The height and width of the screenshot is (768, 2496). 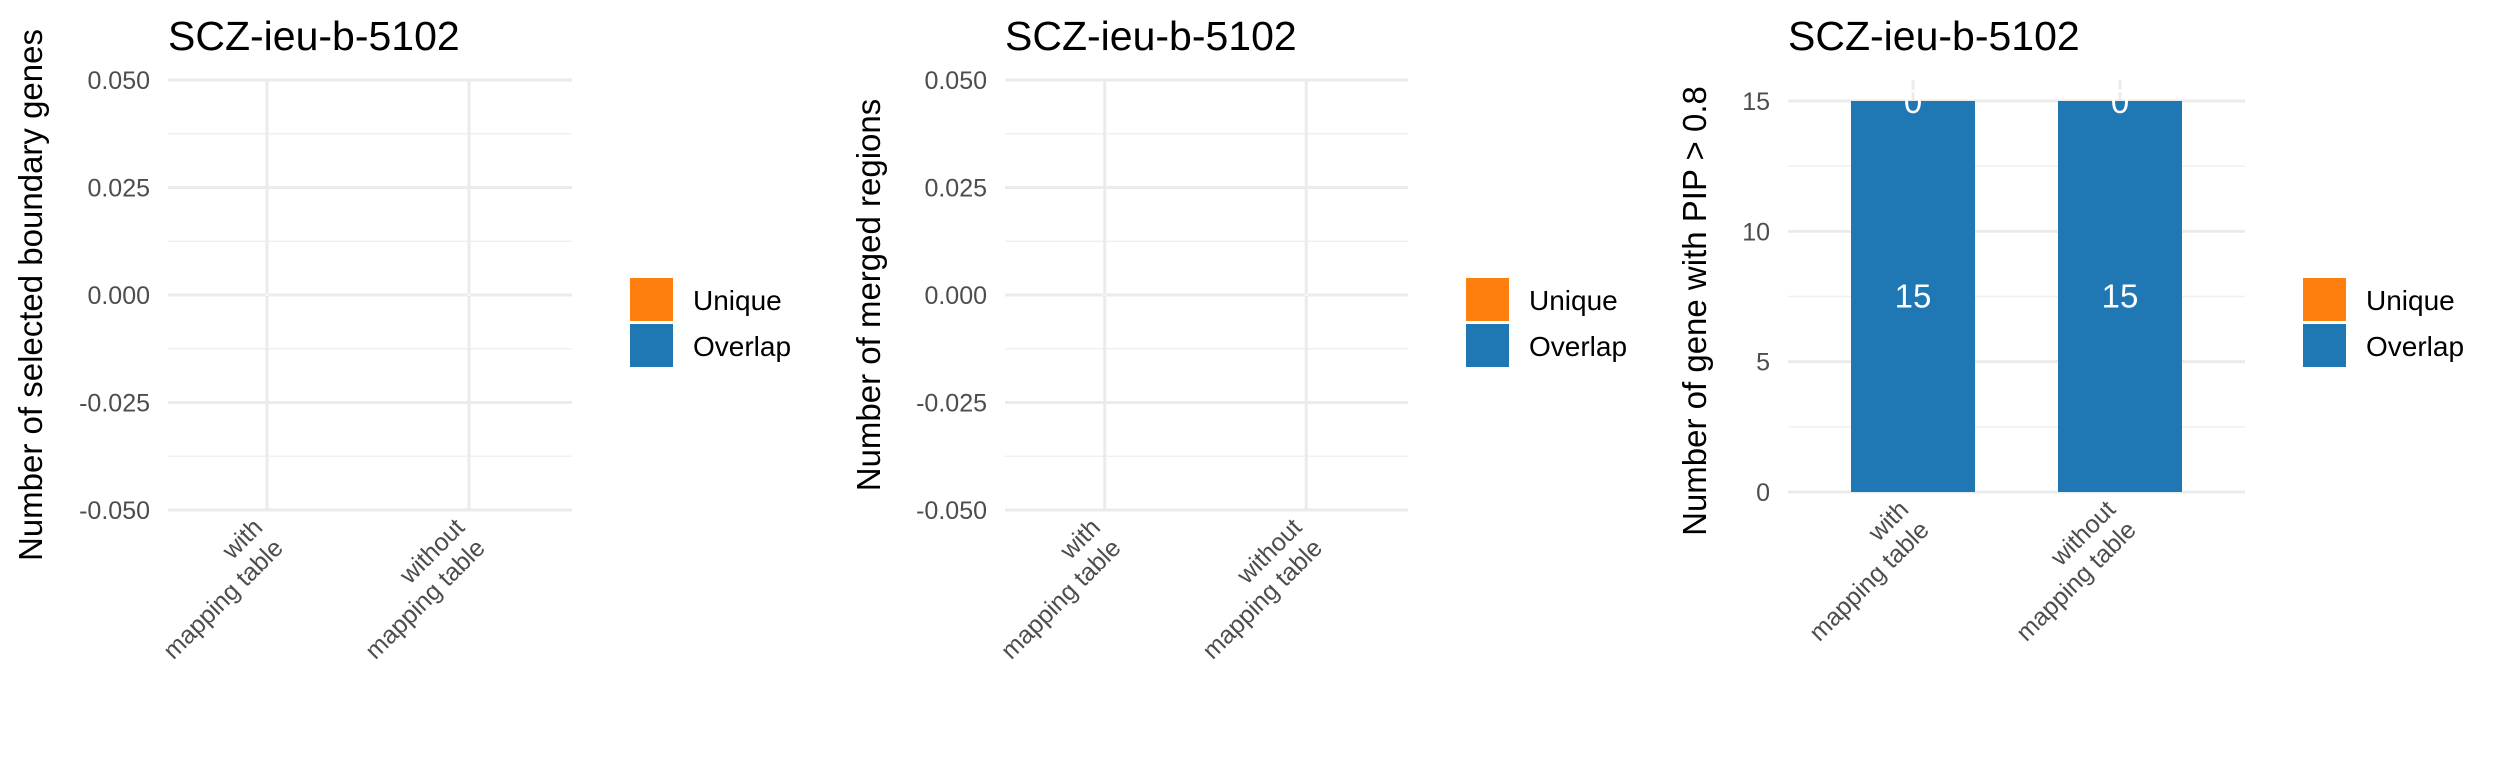 What do you see at coordinates (868, 295) in the screenshot?
I see `y-axis-label: Number of merged regions` at bounding box center [868, 295].